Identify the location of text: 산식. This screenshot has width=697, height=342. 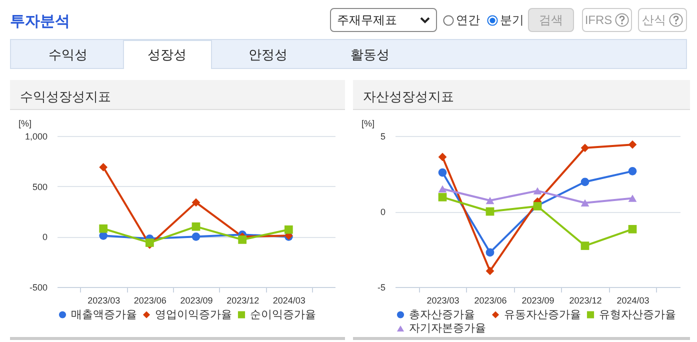
(654, 20).